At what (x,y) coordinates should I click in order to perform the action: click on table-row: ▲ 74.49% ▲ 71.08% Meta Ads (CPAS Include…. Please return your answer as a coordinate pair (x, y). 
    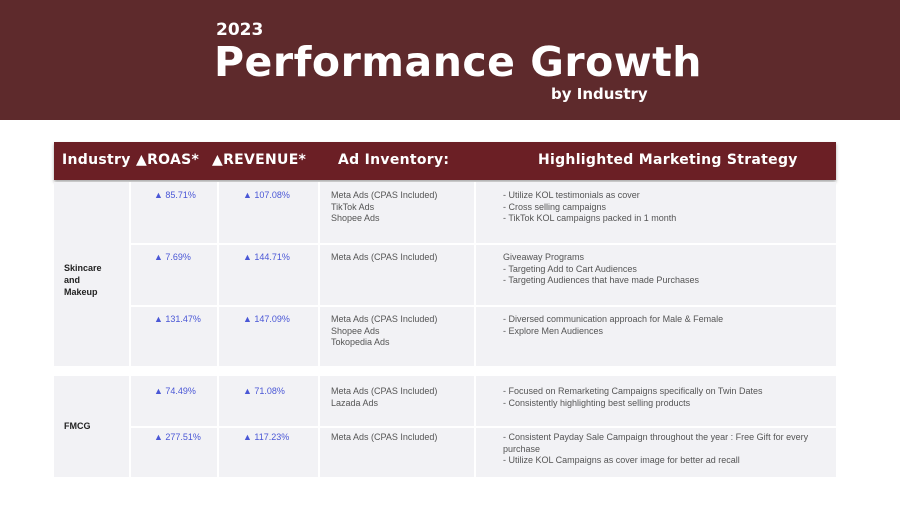
    Looking at the image, I should click on (445, 401).